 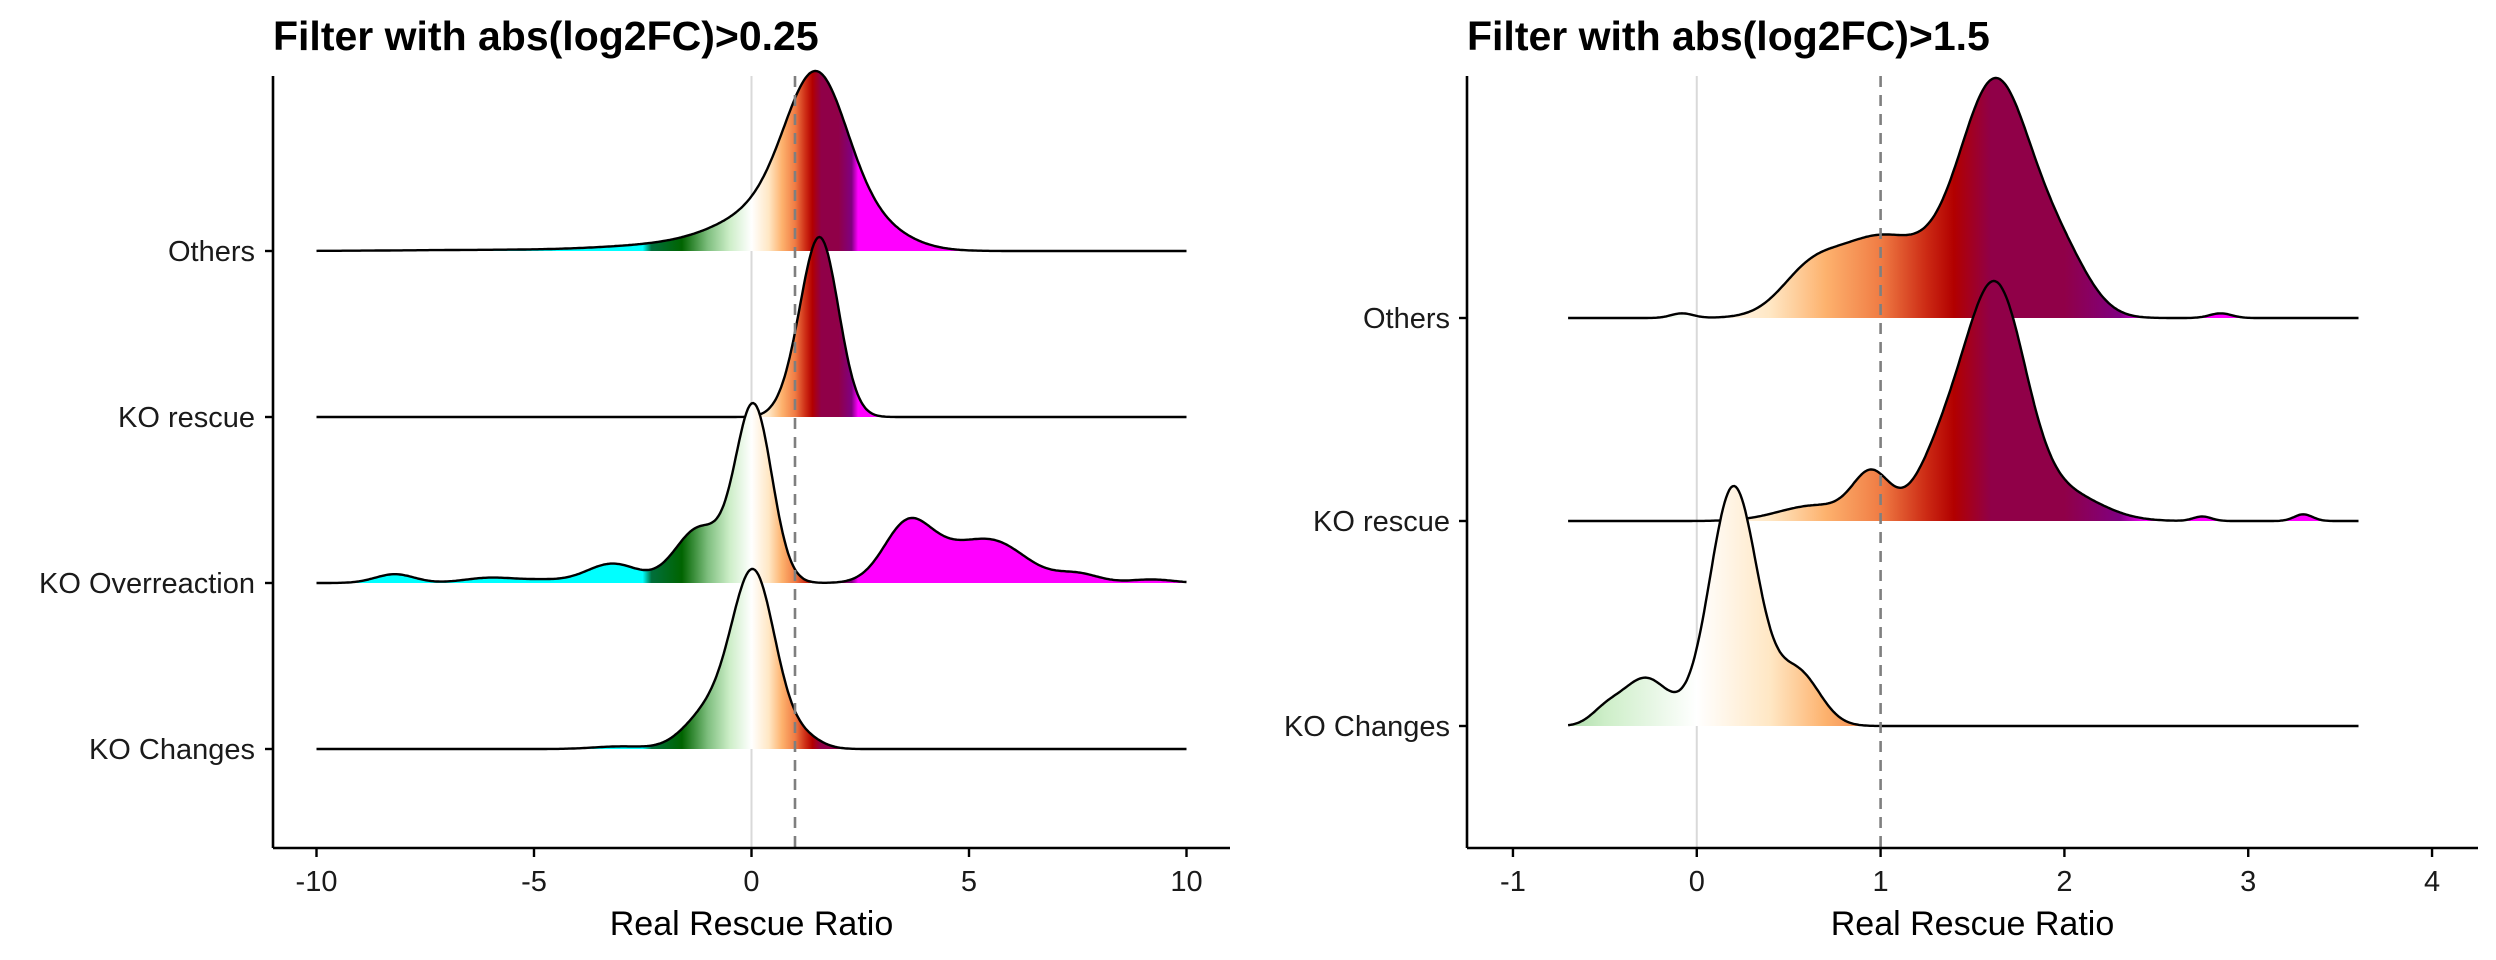 What do you see at coordinates (2248, 882) in the screenshot?
I see `x-tick-label: 3` at bounding box center [2248, 882].